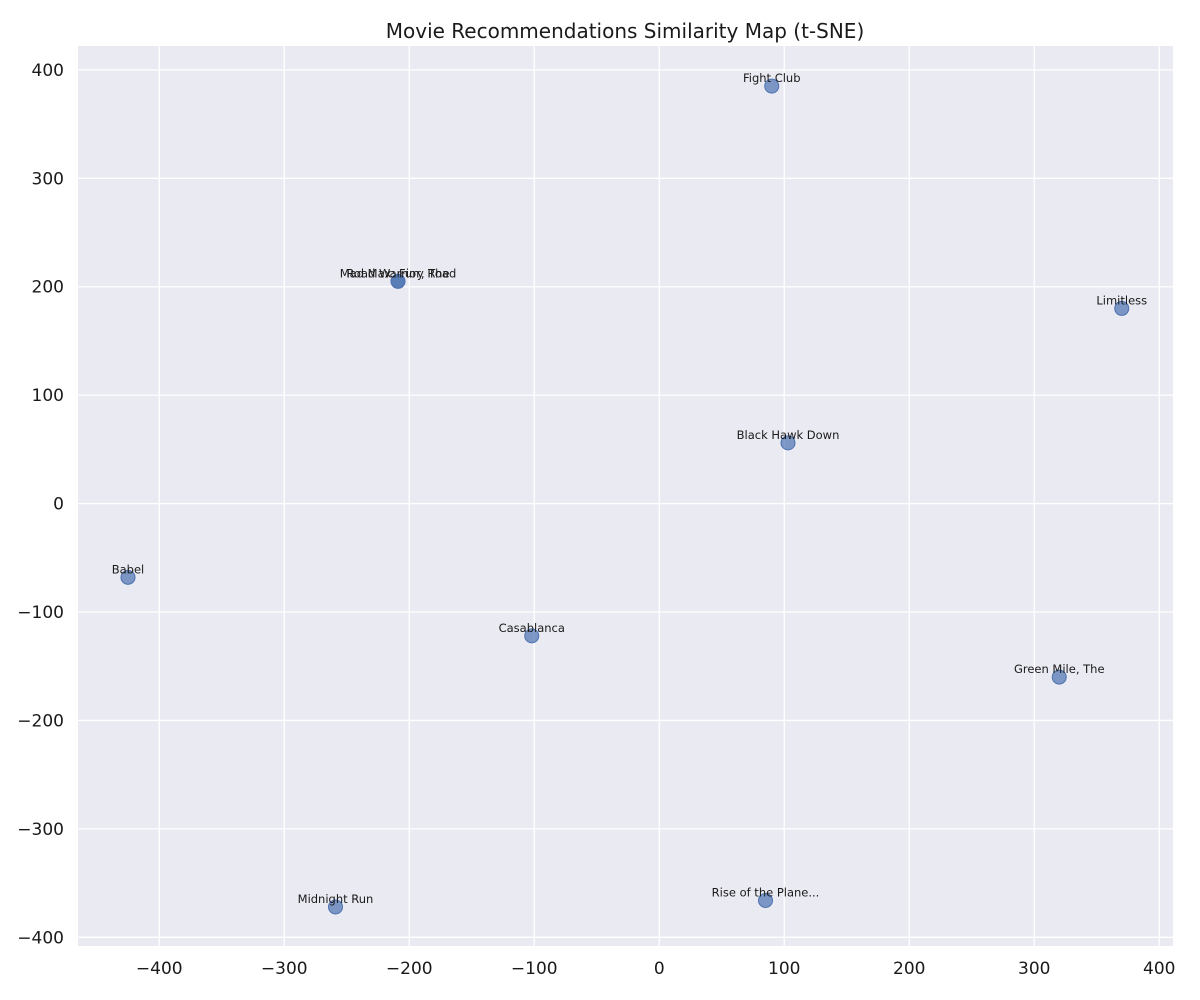 Image resolution: width=1200 pixels, height=1000 pixels. Describe the element at coordinates (659, 969) in the screenshot. I see `x-tick-label: 0` at that location.